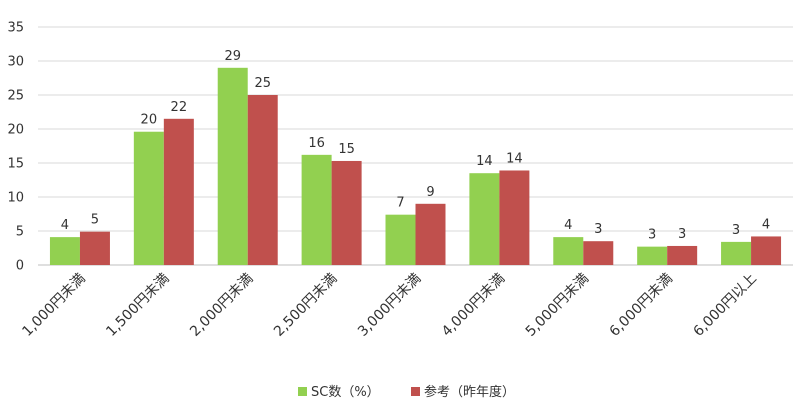 The height and width of the screenshot is (412, 806). Describe the element at coordinates (400, 203) in the screenshot. I see `data-label: 7` at that location.